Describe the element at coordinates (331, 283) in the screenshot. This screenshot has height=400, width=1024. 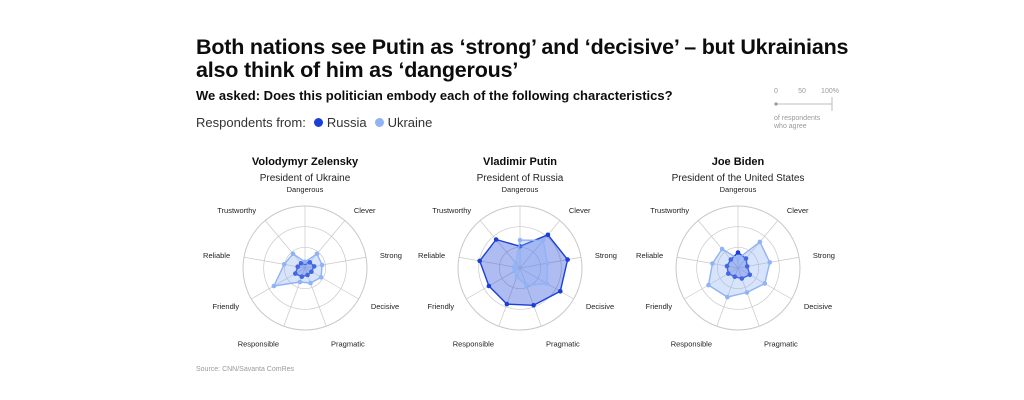
I see `axis-spoke-decisive` at that location.